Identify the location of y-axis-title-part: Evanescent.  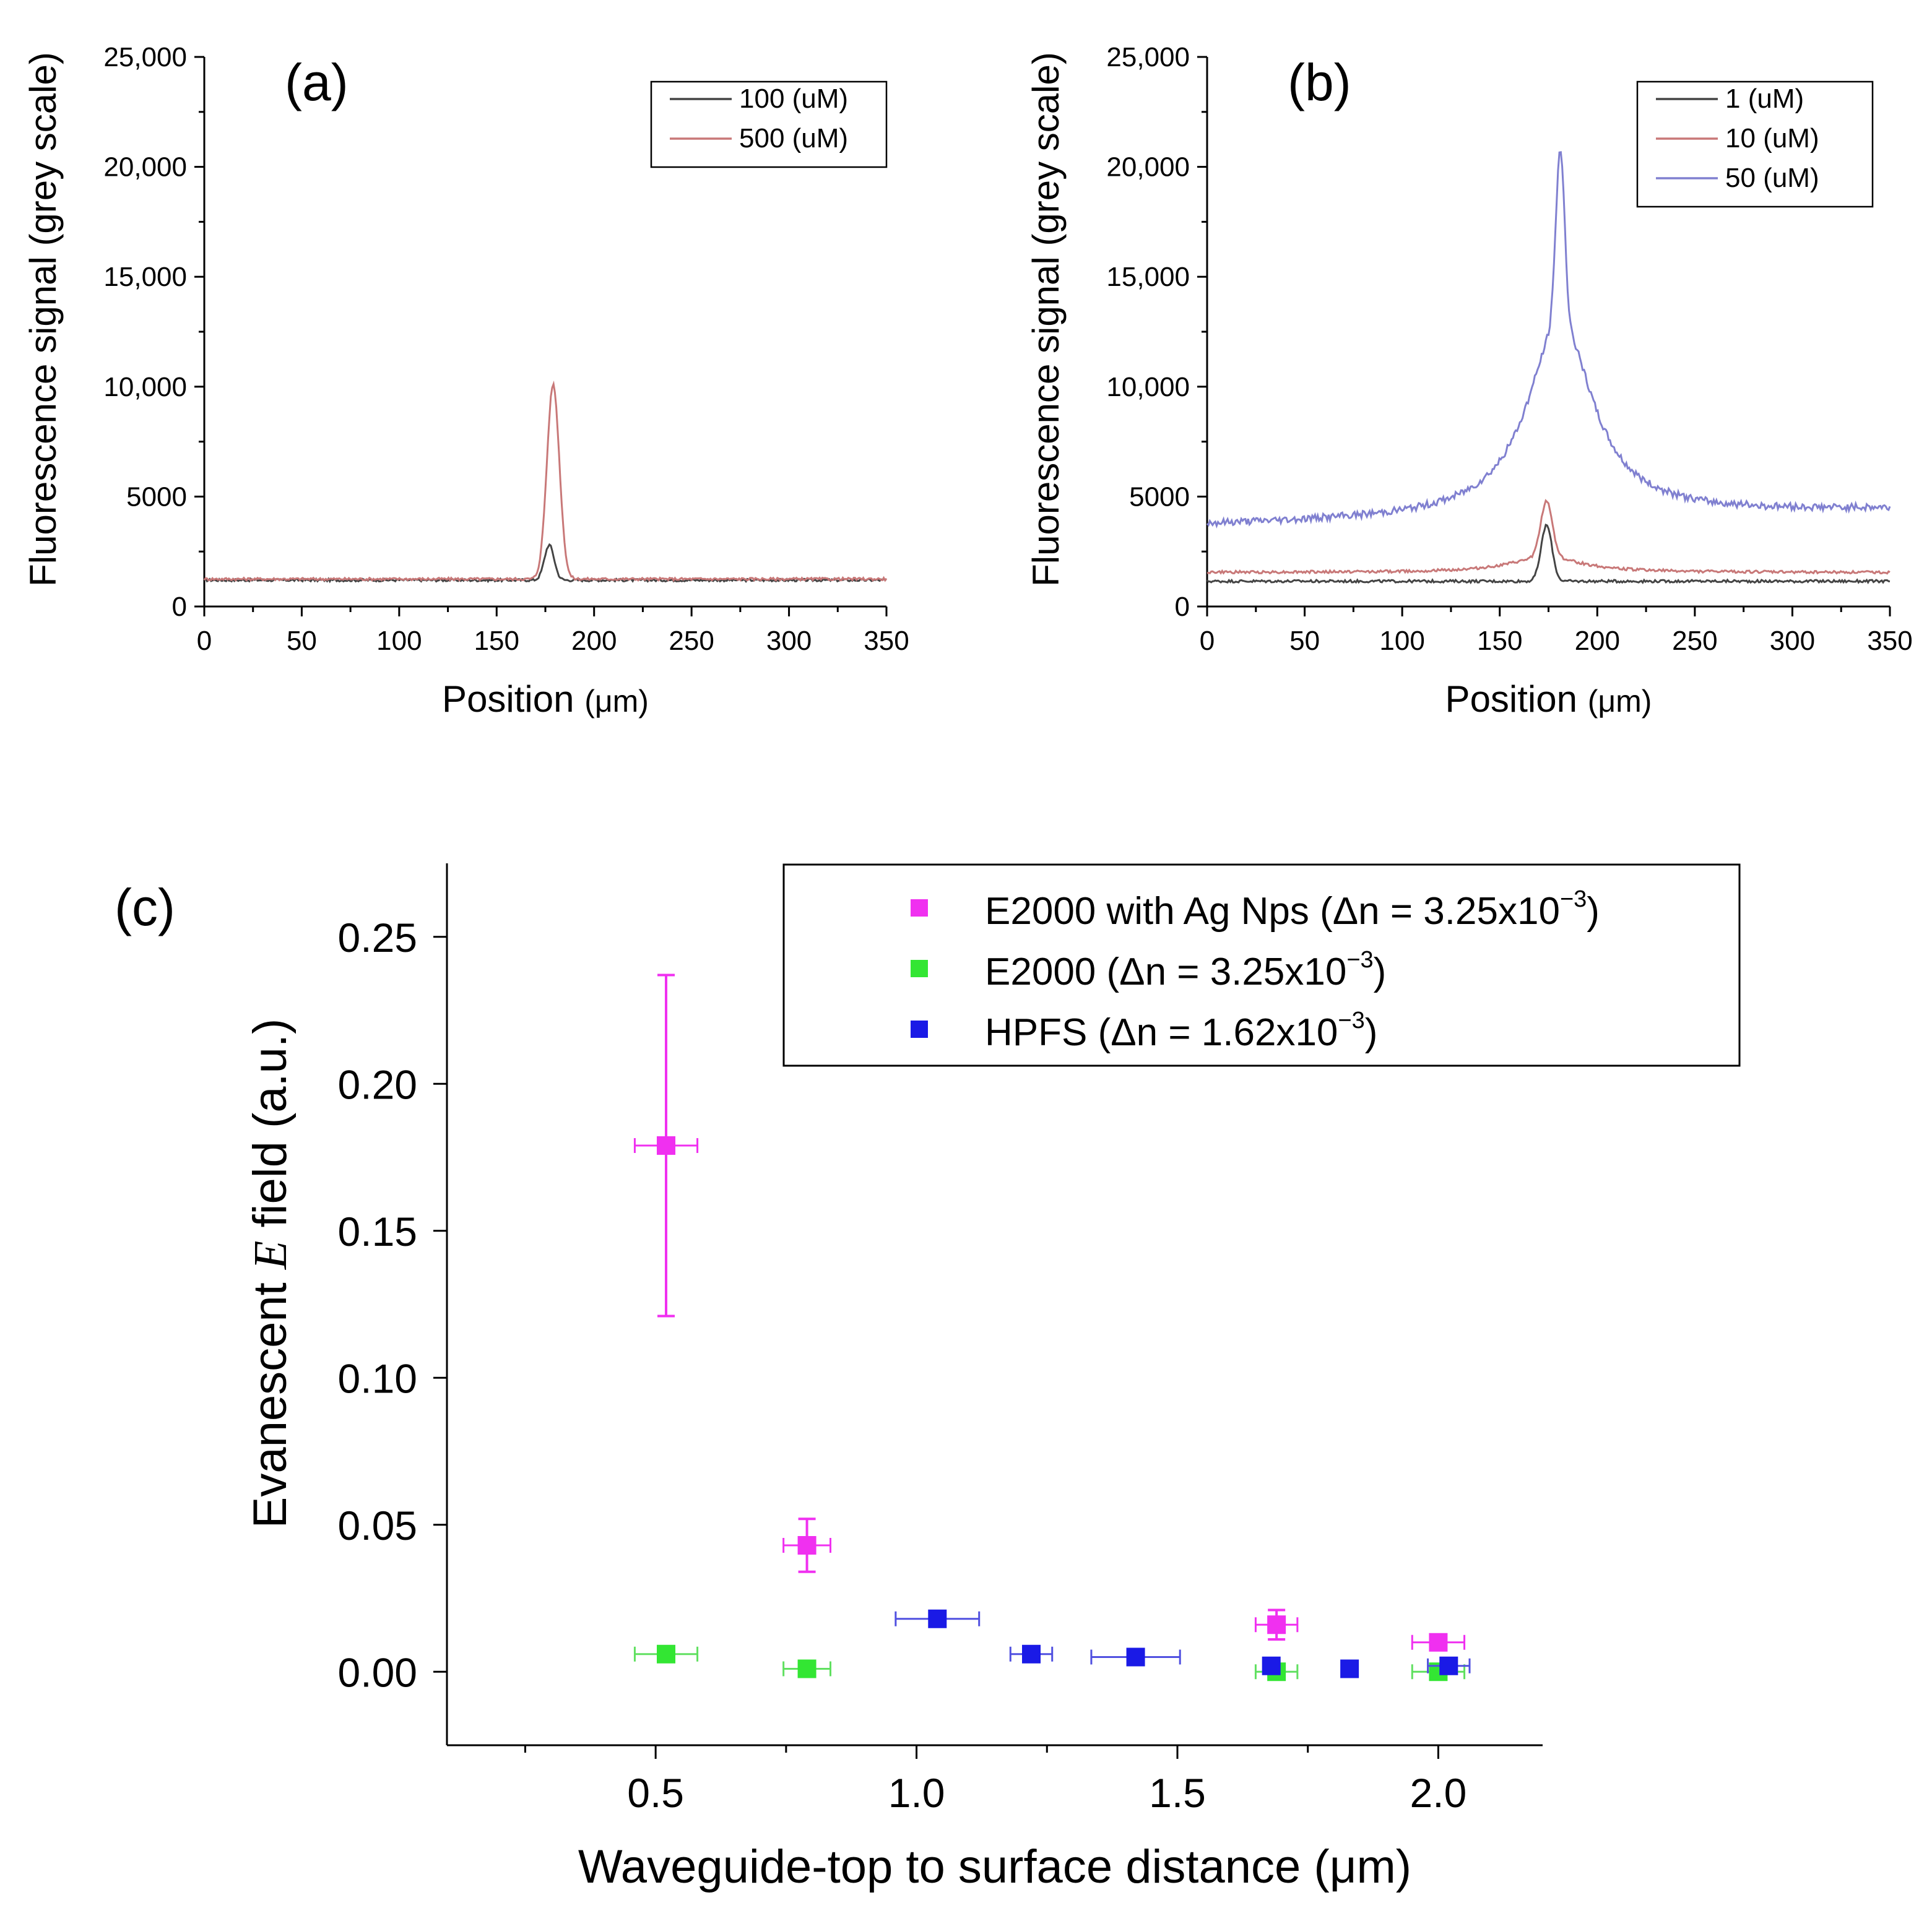
(270, 1398).